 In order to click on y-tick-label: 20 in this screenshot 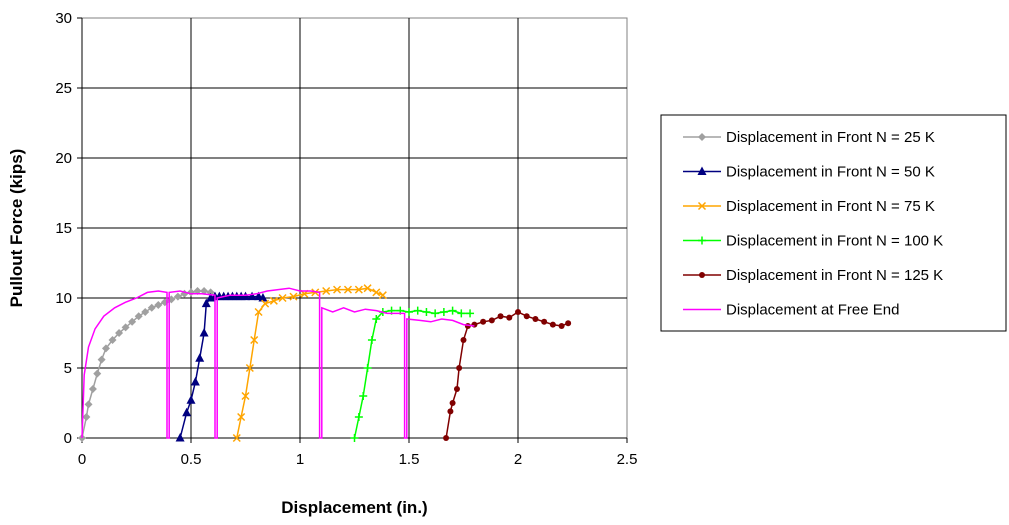, I will do `click(63, 158)`.